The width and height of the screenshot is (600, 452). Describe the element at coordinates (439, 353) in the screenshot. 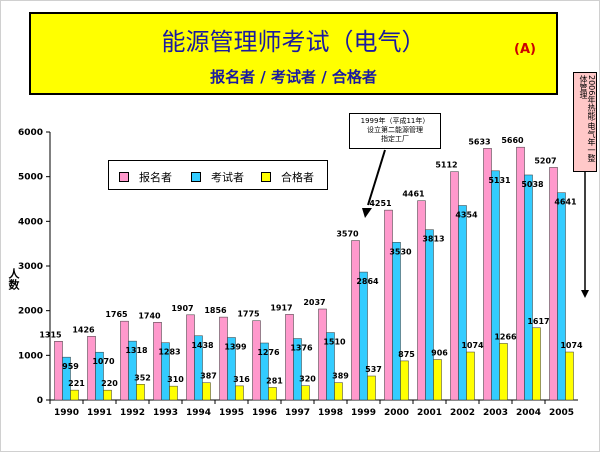

I see `data-label-passers: 906` at that location.